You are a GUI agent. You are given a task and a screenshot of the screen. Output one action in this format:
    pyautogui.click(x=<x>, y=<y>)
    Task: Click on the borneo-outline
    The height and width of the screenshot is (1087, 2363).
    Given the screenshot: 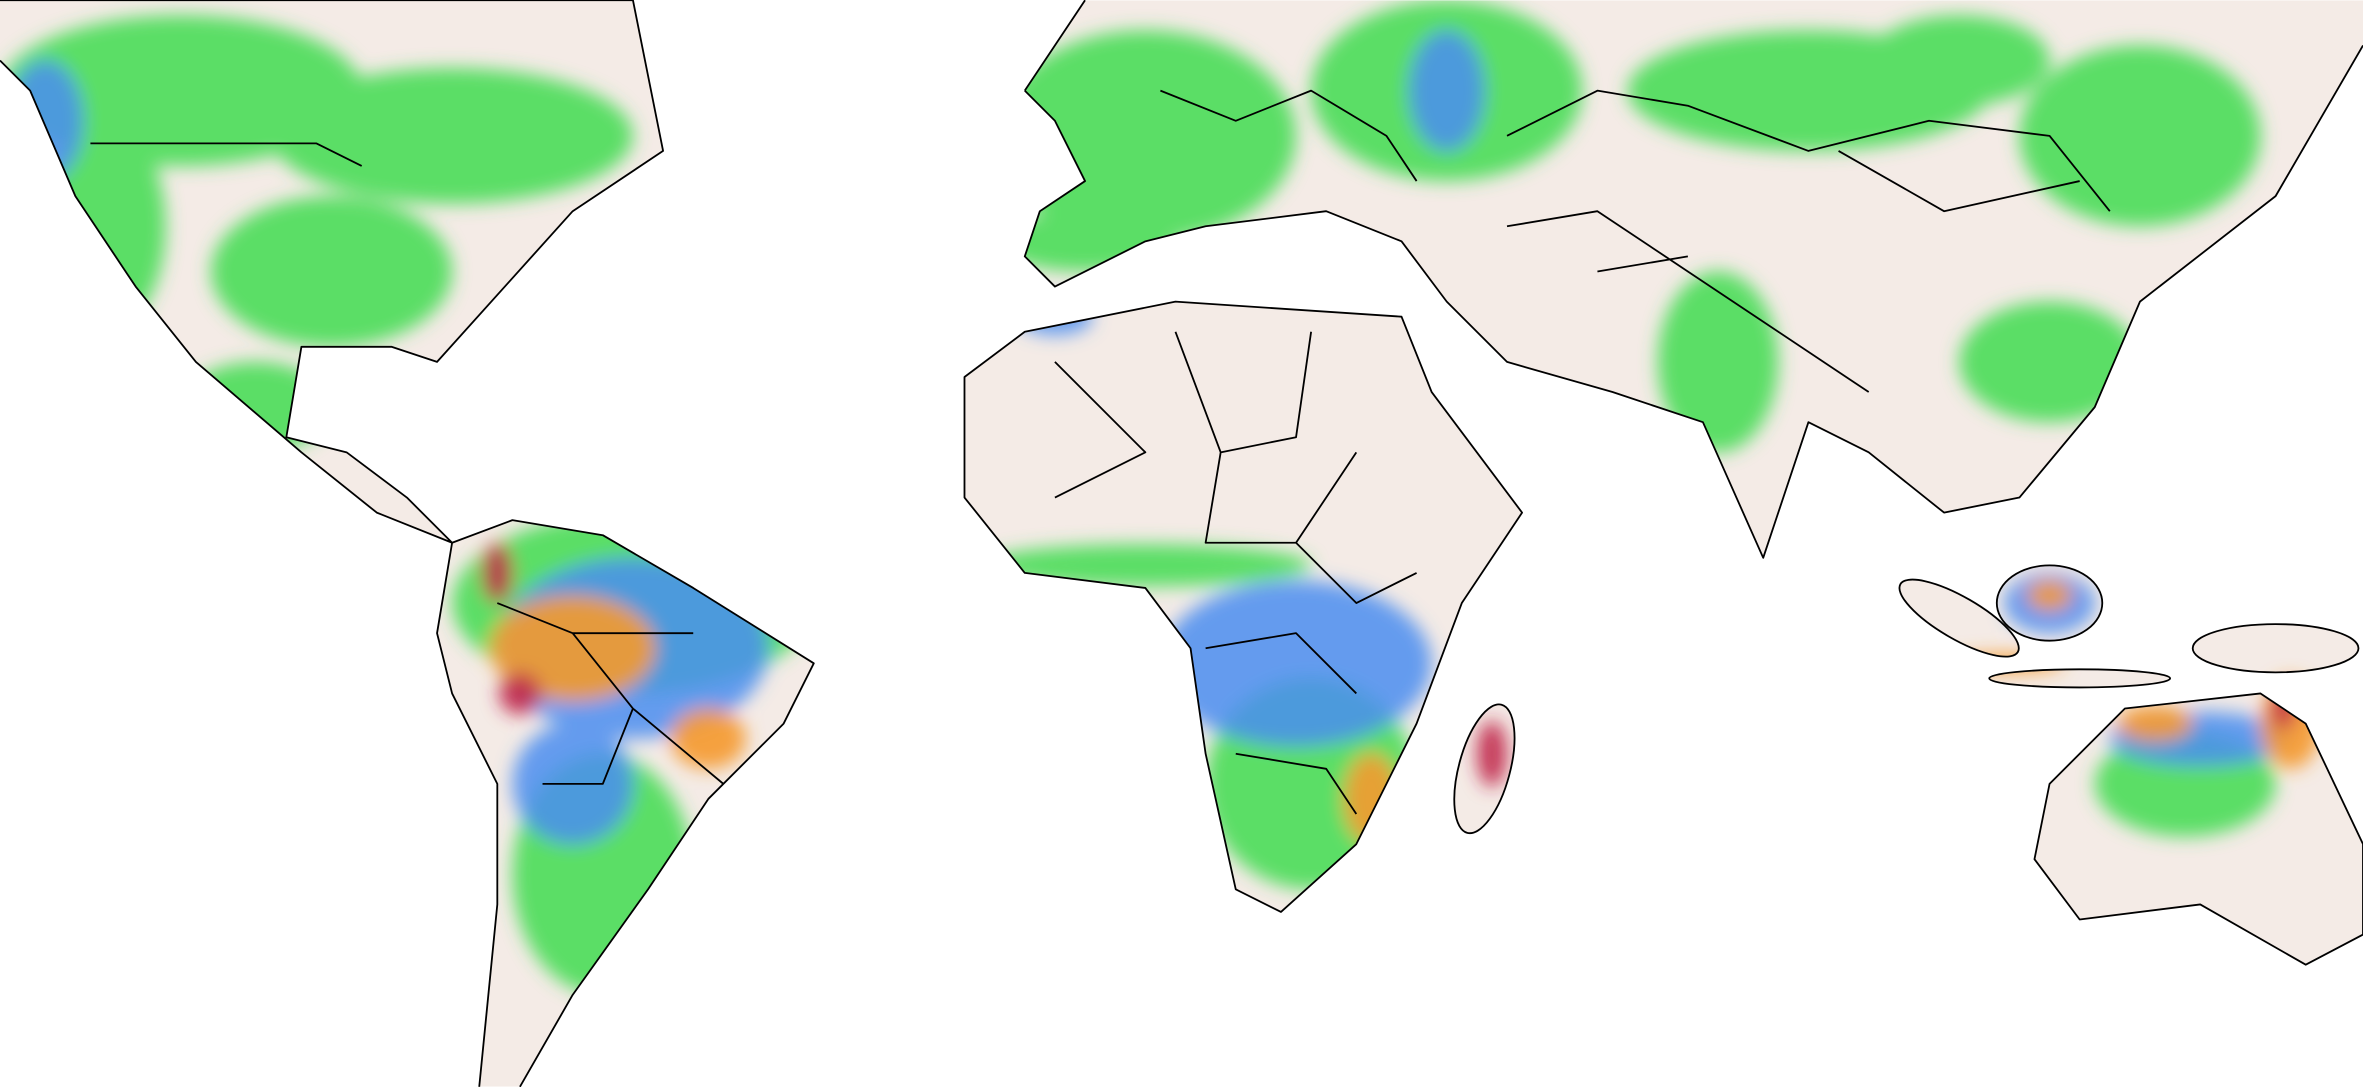 What is the action you would take?
    pyautogui.click(x=2049, y=603)
    